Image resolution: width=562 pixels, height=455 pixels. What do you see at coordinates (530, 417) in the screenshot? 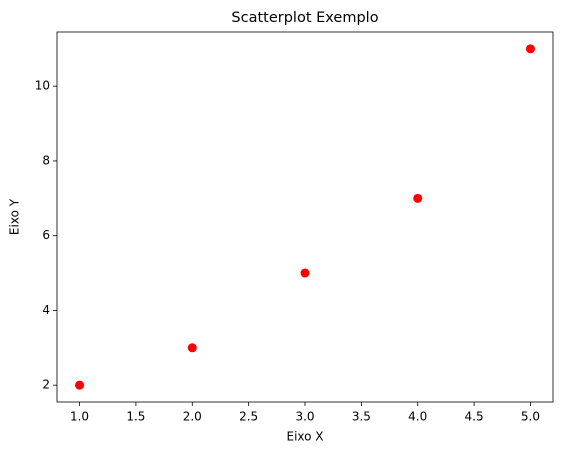
I see `x-tick-label: 5.0` at bounding box center [530, 417].